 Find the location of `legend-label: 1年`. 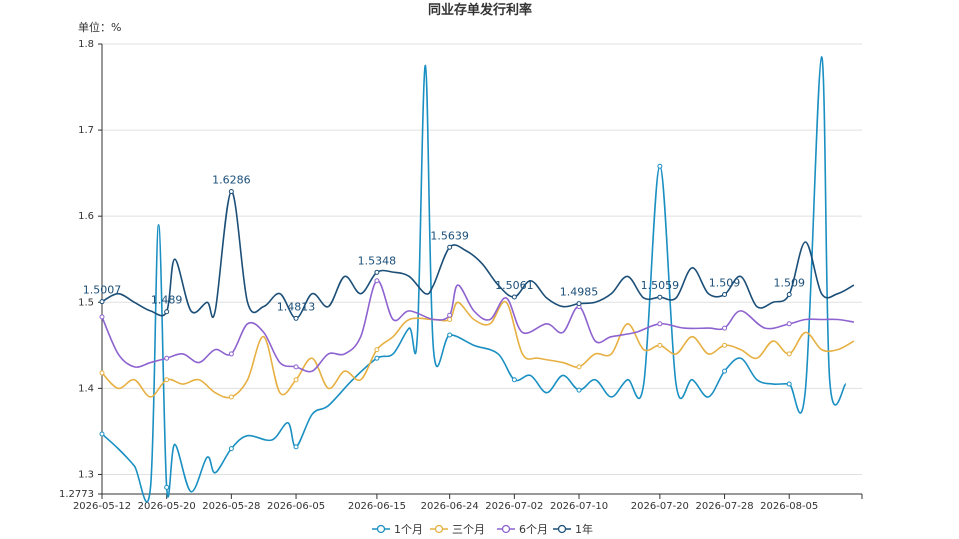

legend-label: 1年 is located at coordinates (584, 529).